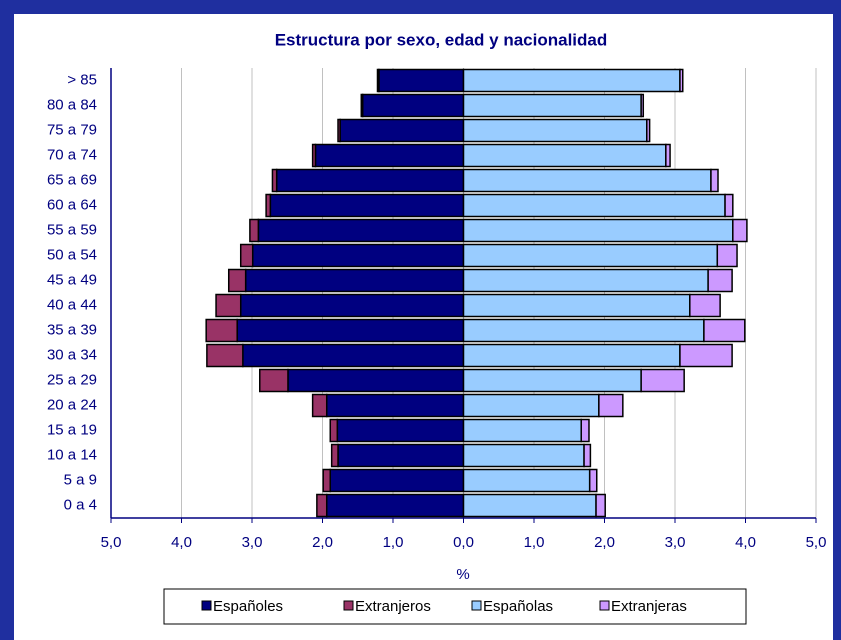  What do you see at coordinates (72, 279) in the screenshot?
I see `y-tick-label: 45 a 49` at bounding box center [72, 279].